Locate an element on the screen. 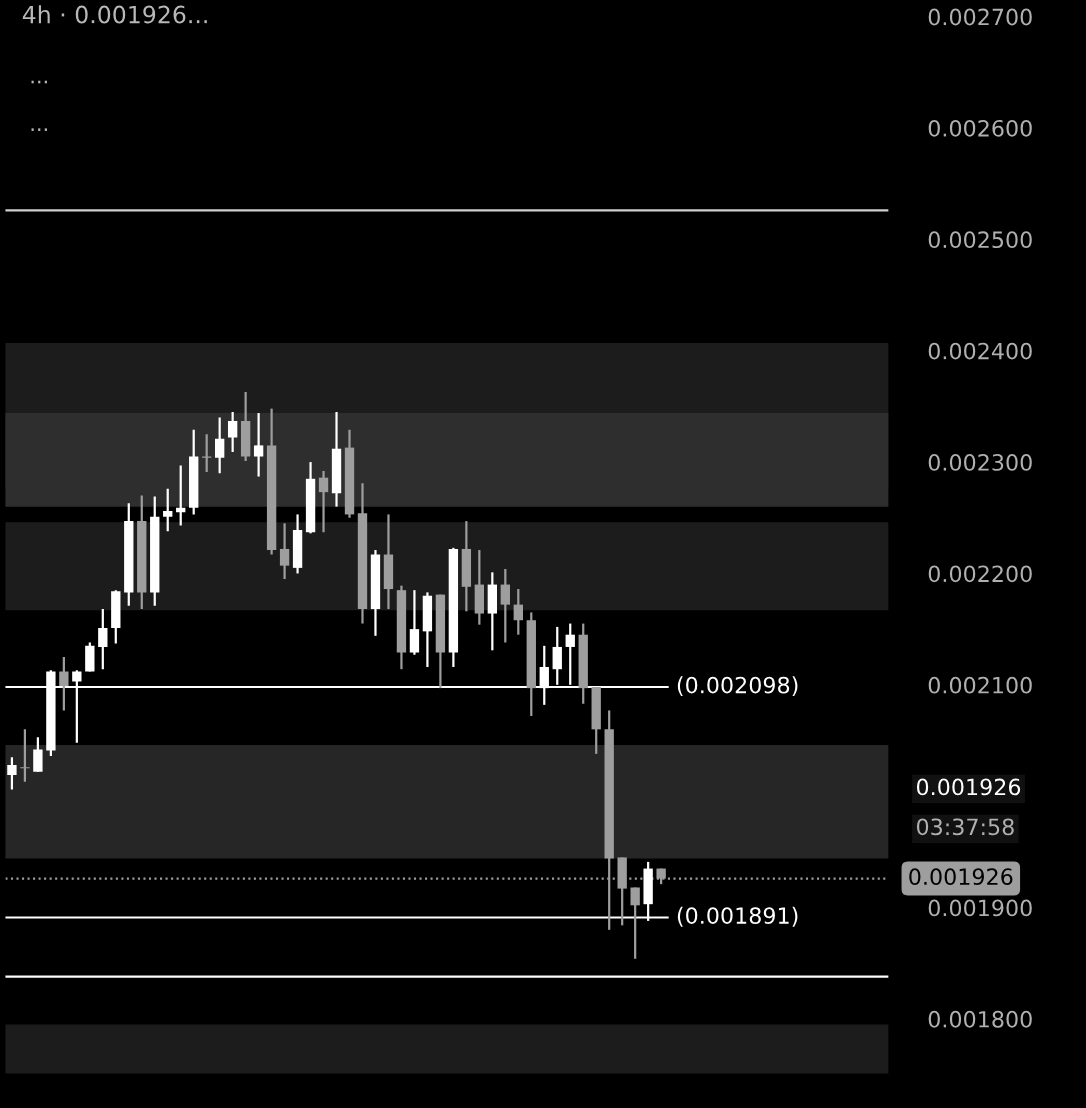  y-tick-label: 0.002300 is located at coordinates (980, 462).